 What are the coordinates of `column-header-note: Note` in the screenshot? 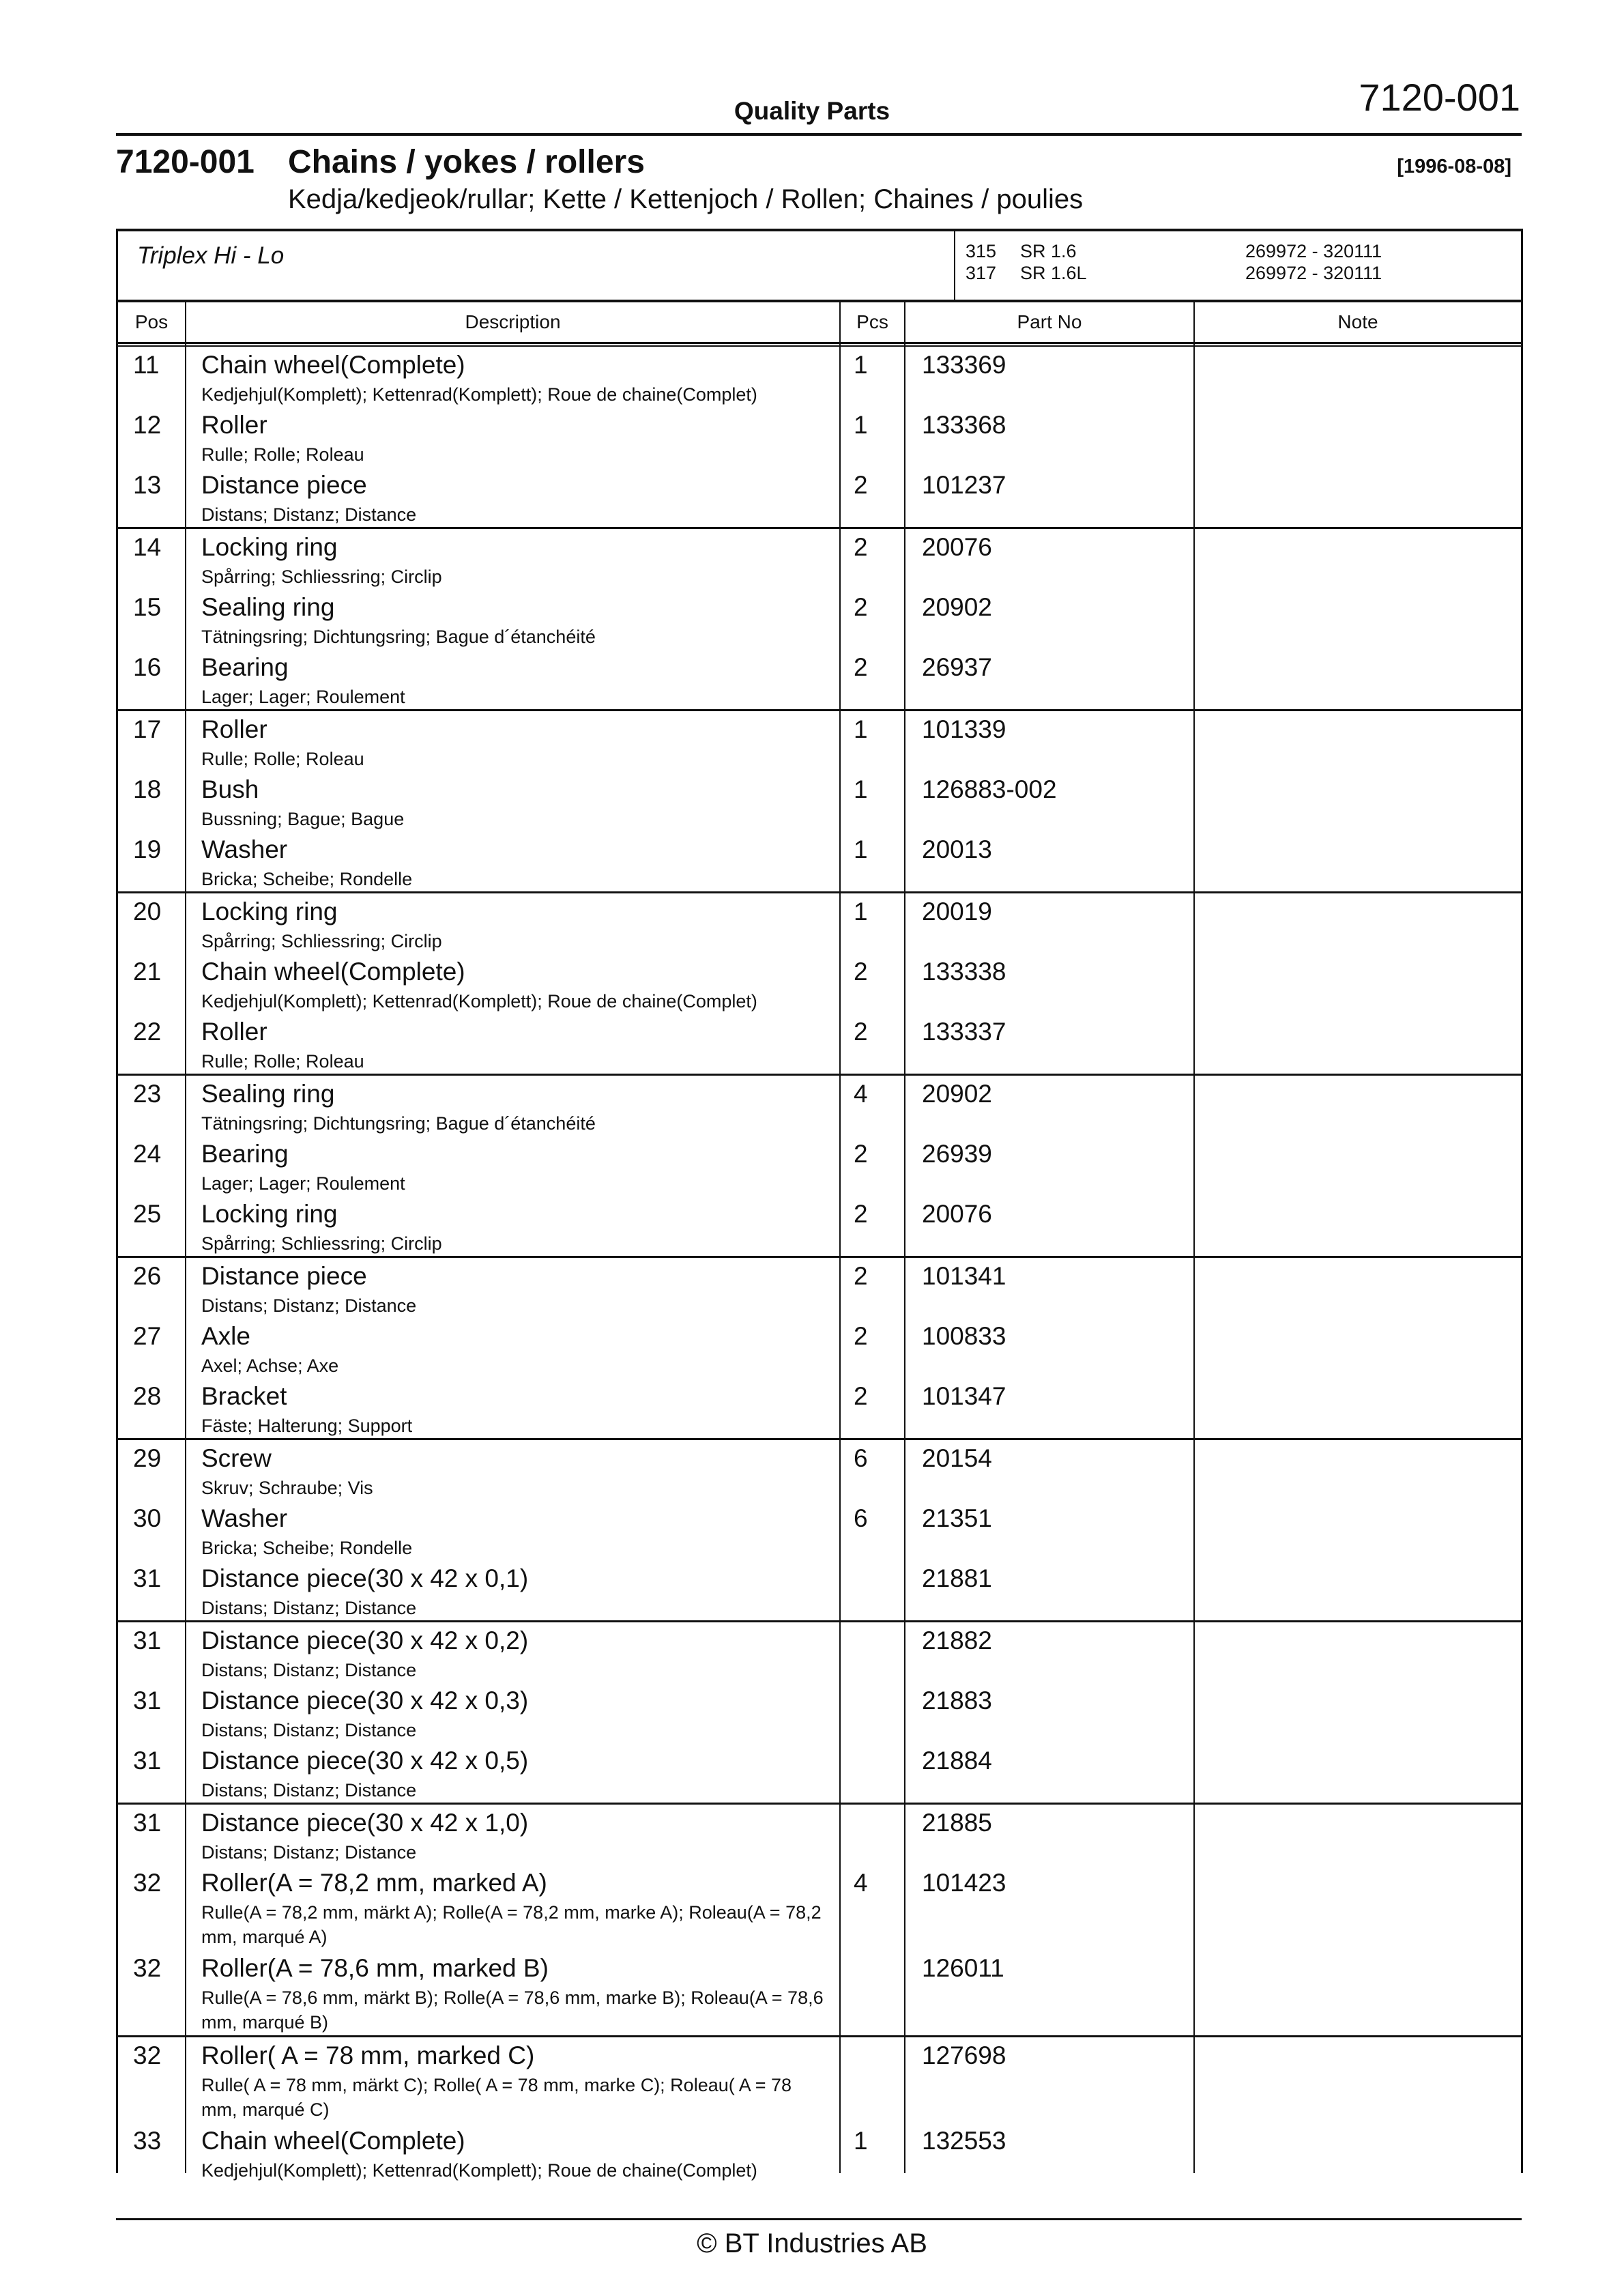 It's located at (1357, 322).